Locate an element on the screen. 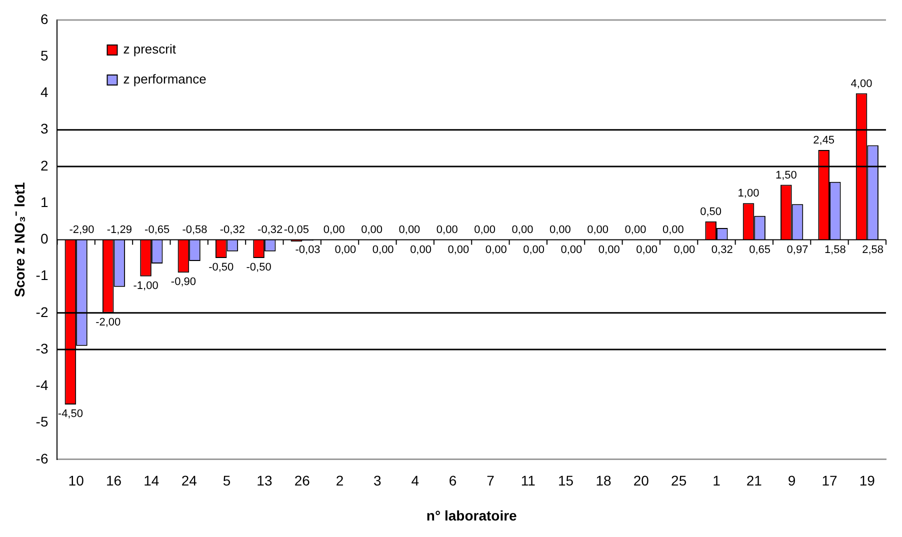 The height and width of the screenshot is (537, 902). data-label: 0,65 is located at coordinates (760, 250).